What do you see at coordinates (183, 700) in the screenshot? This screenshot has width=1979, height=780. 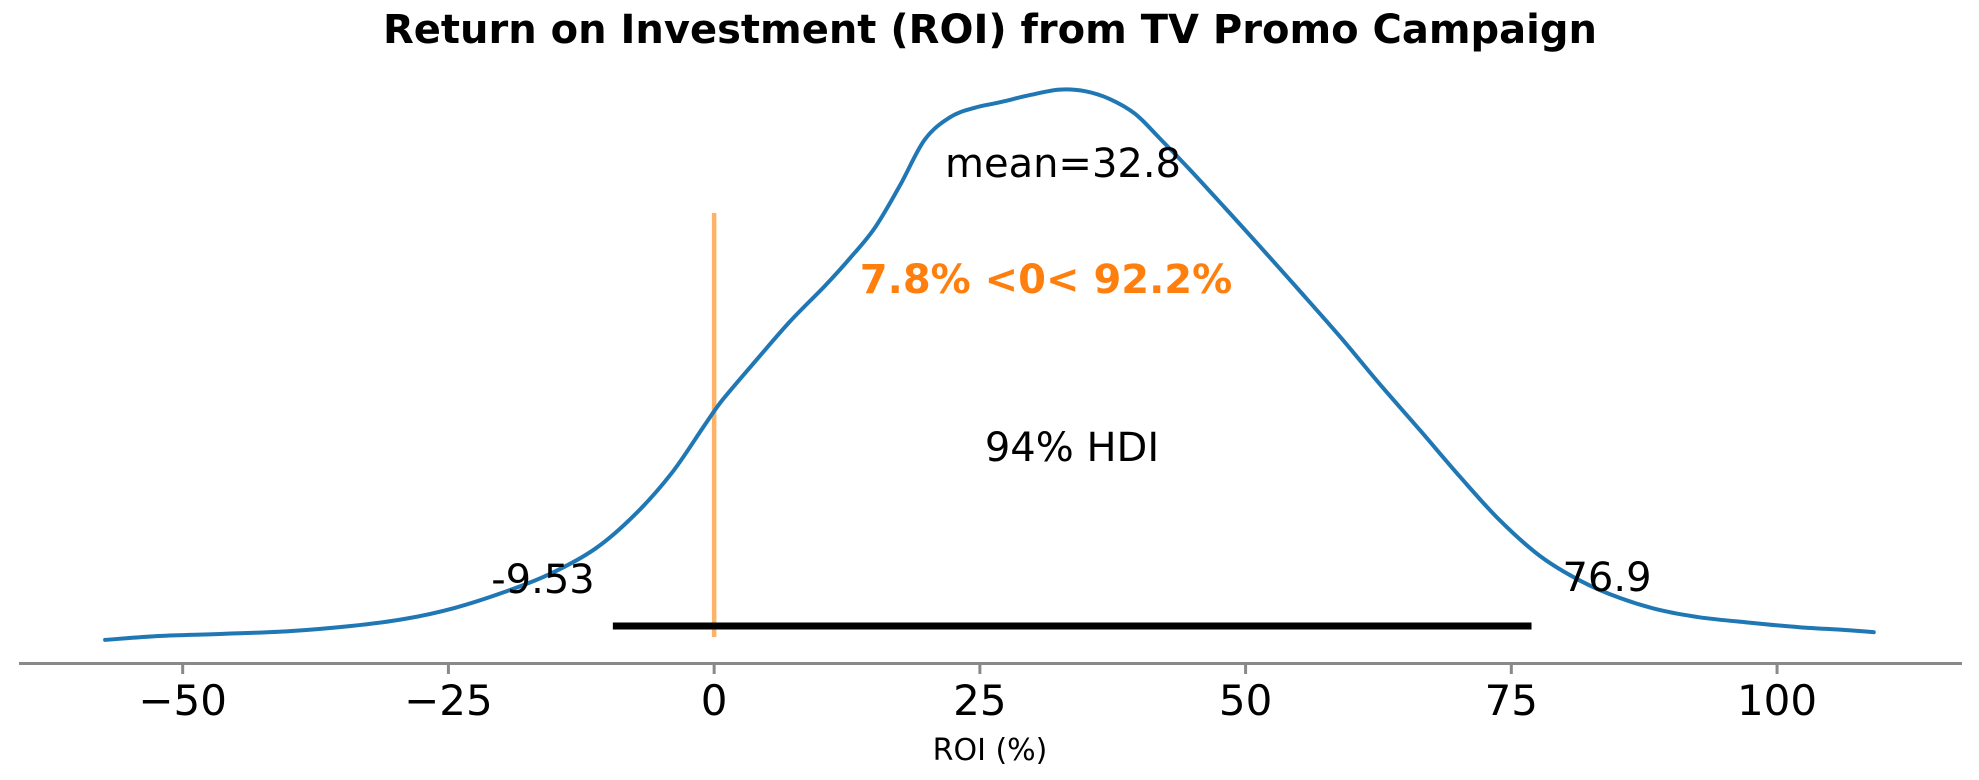 I see `x-tick-label: −50` at bounding box center [183, 700].